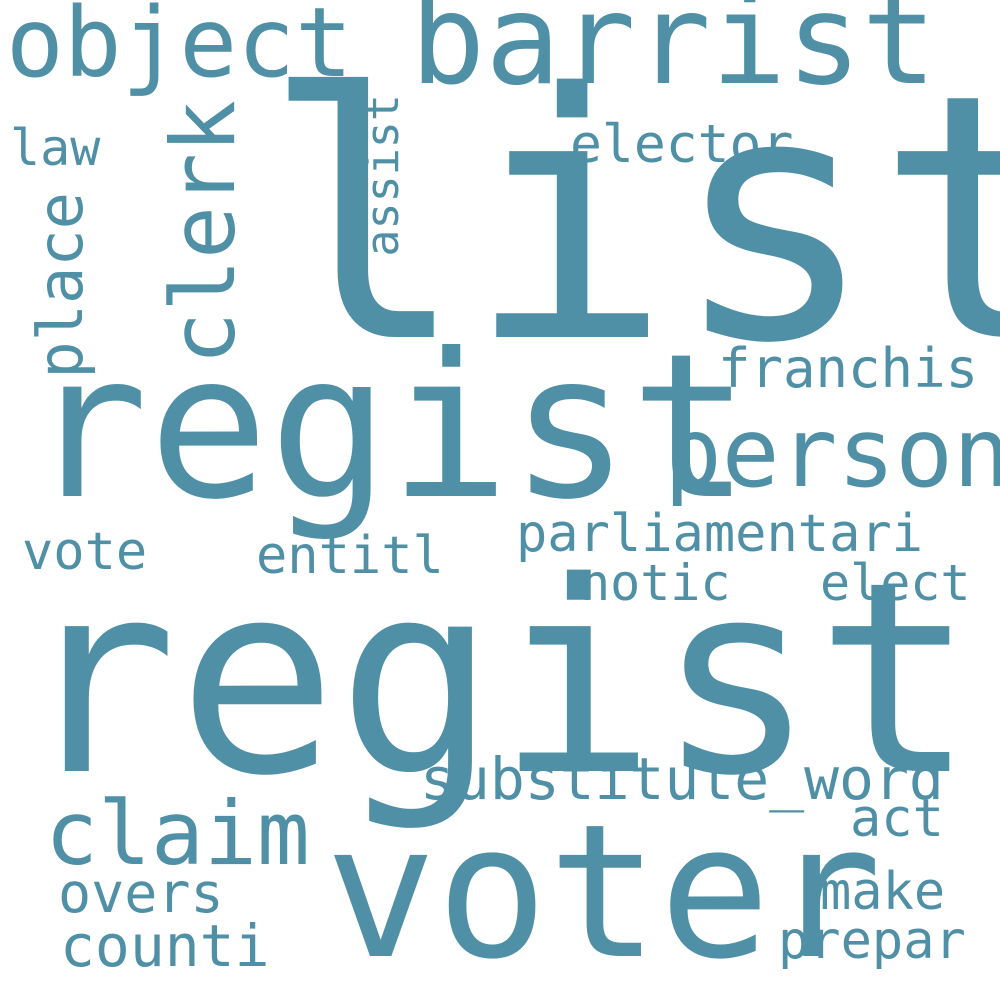 The height and width of the screenshot is (1000, 1000). Describe the element at coordinates (60, 285) in the screenshot. I see `word-place: place` at that location.